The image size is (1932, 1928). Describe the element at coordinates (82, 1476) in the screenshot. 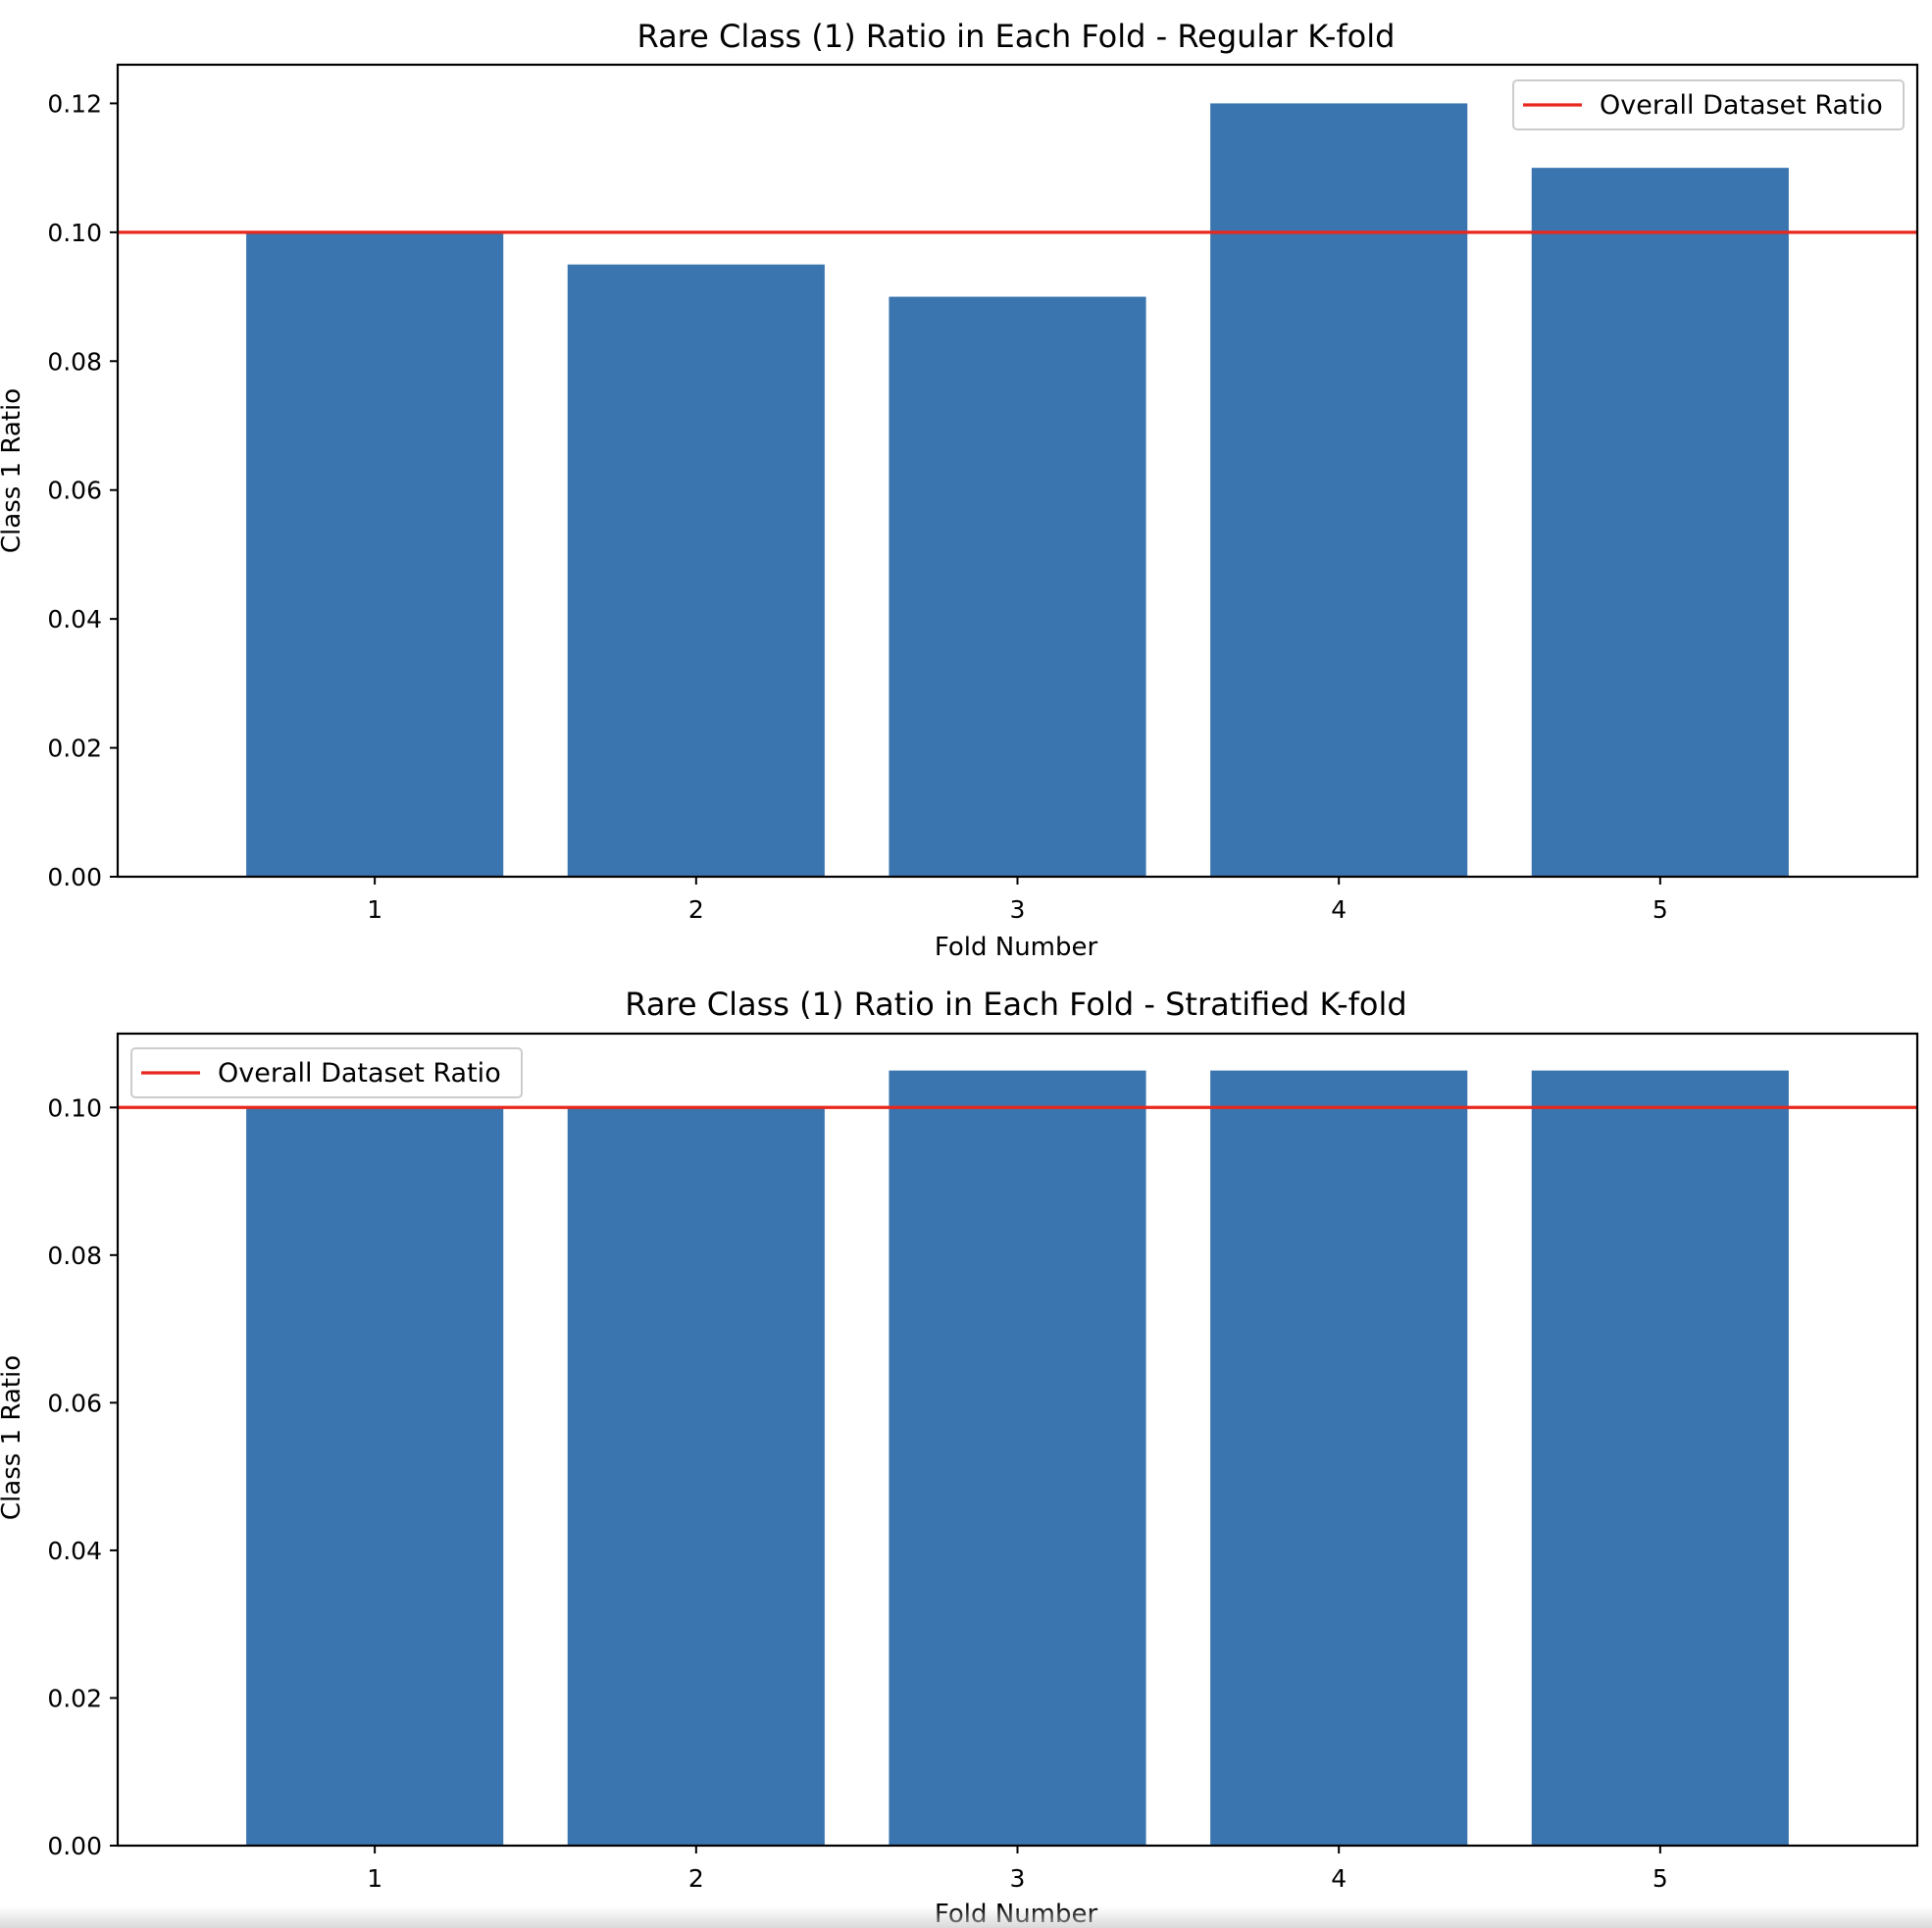

I see `y-axis-ticks: 0.00 0.02 0.04 0.06 0.08 0.10` at that location.